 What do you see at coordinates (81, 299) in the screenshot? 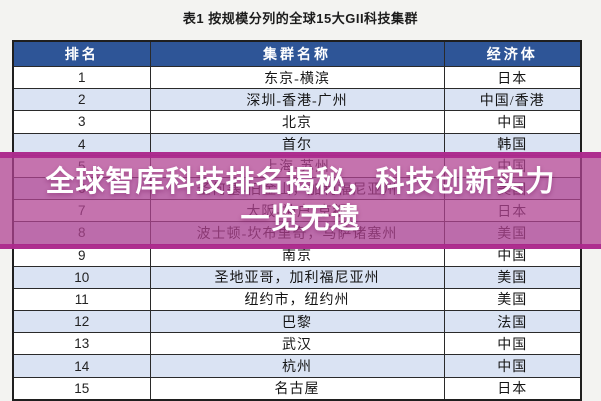
I see `rank-cell: 11` at bounding box center [81, 299].